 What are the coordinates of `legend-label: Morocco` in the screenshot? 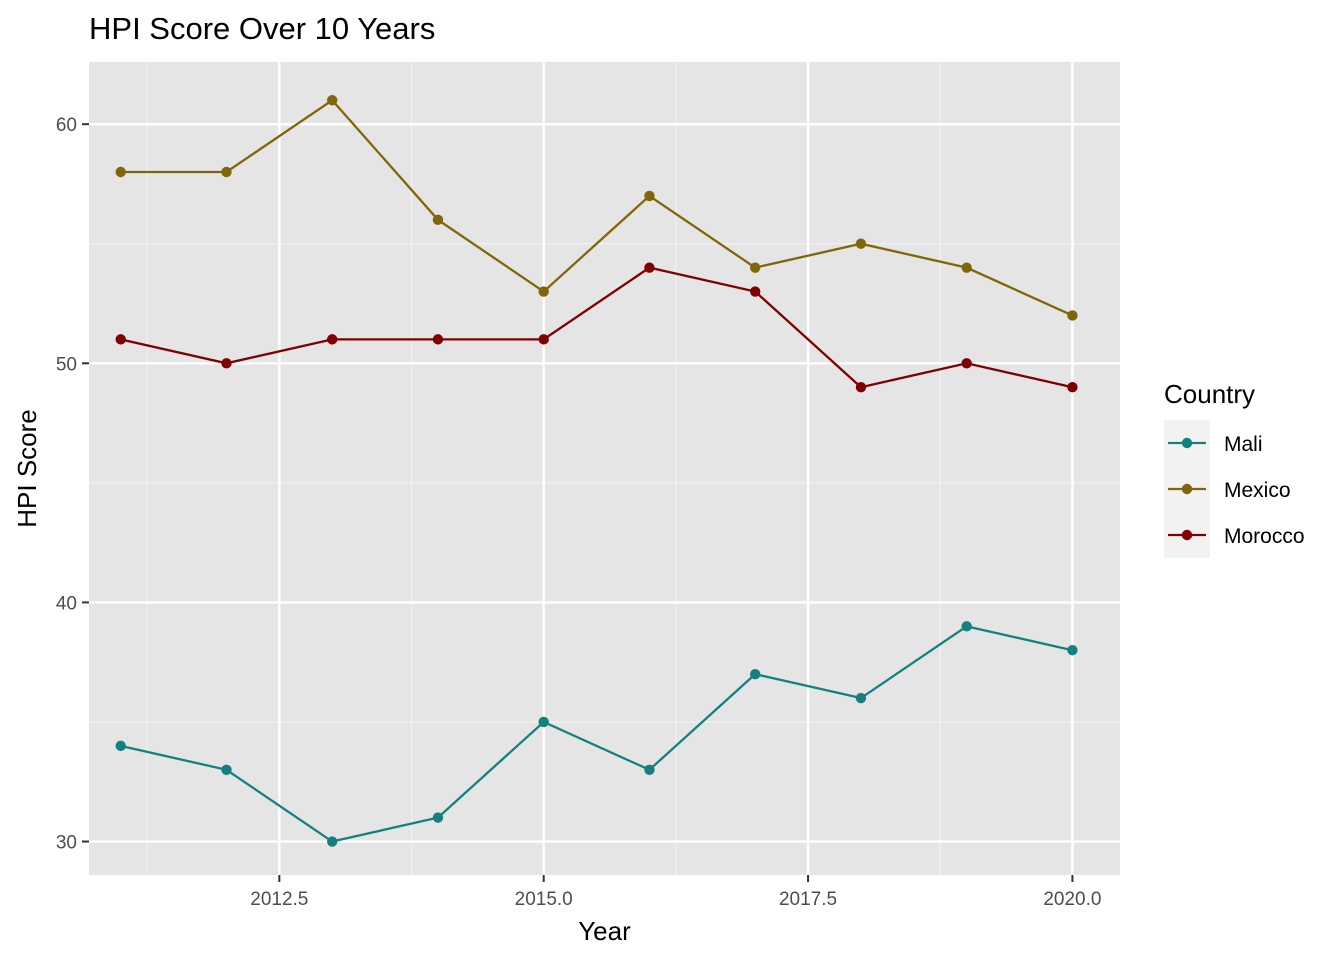 It's located at (1264, 536).